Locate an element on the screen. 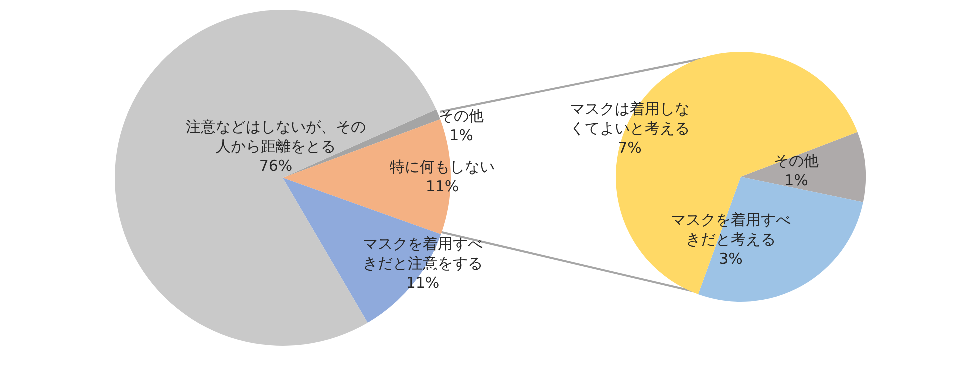 This screenshot has width=956, height=386. pie-slice is located at coordinates (803, 167).